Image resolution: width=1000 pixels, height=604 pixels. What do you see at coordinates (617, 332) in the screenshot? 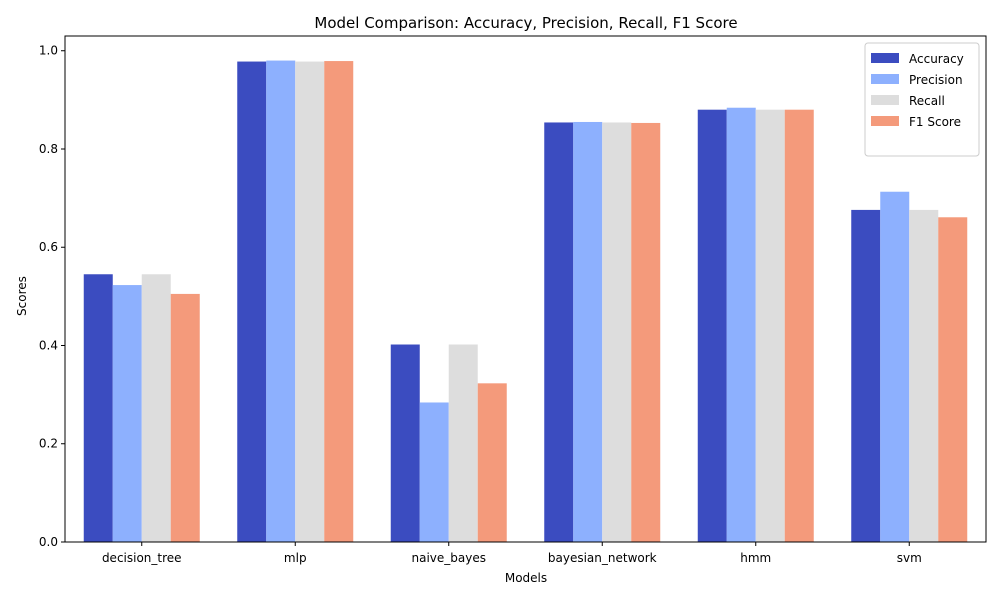
I see `bar-recall-bayesian_network` at bounding box center [617, 332].